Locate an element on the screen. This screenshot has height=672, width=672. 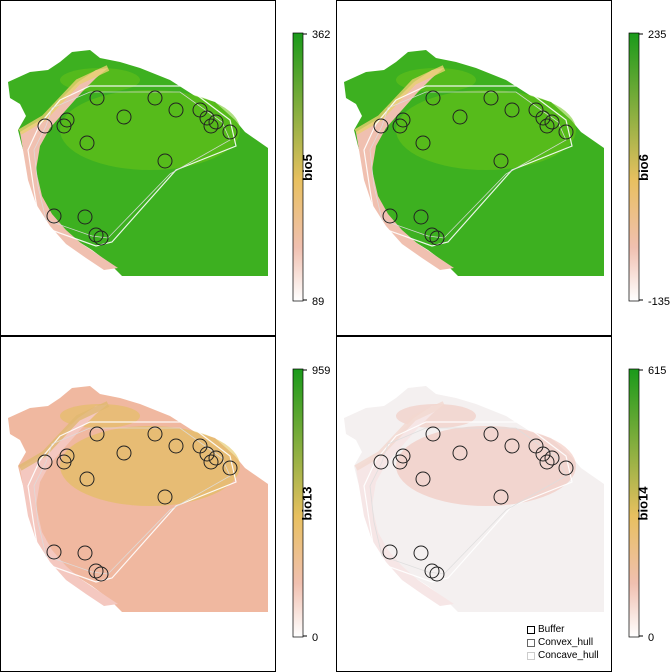
colorbar-title: bio14 is located at coordinates (643, 503).